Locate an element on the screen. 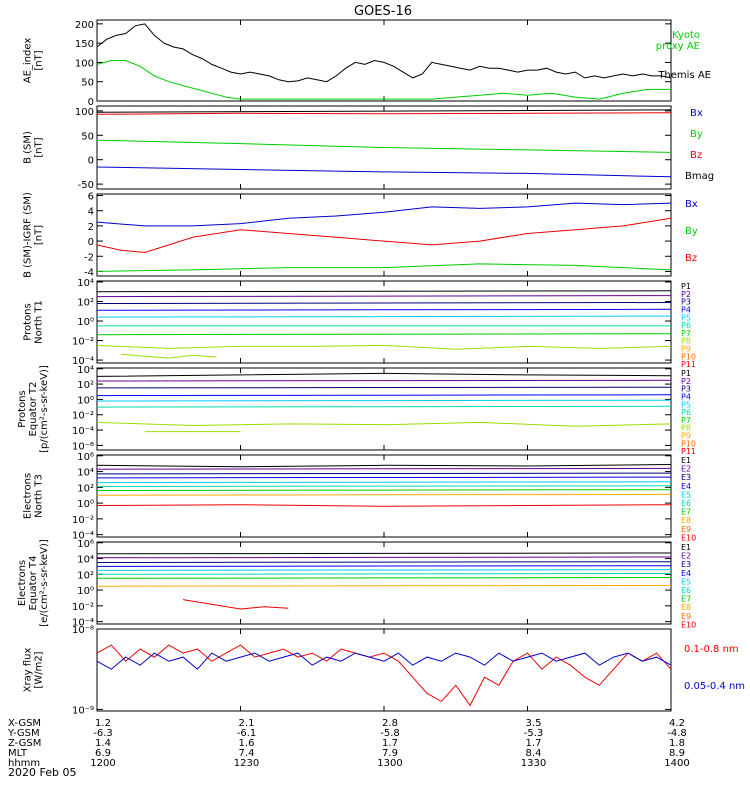 Image resolution: width=750 pixels, height=800 pixels. legend-entry: P7 is located at coordinates (686, 420).